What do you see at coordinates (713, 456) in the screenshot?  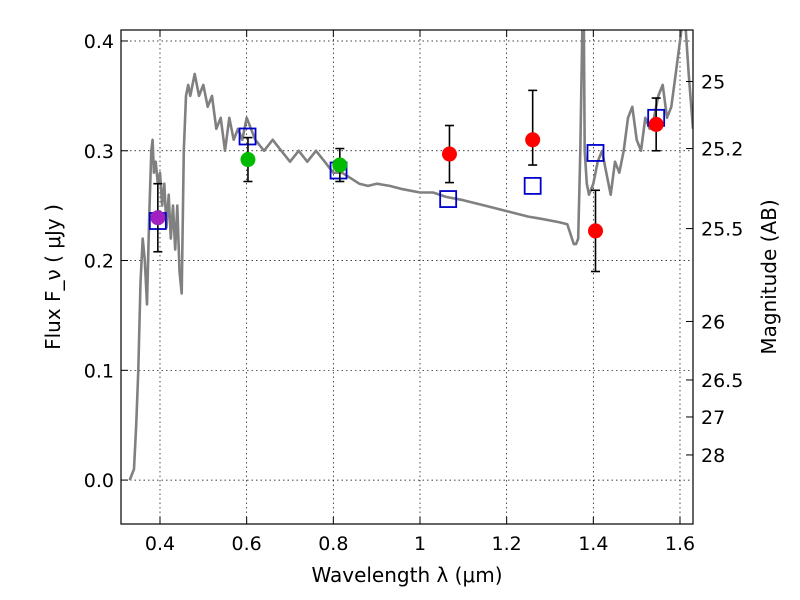 I see `y2-tick-label: 28` at bounding box center [713, 456].